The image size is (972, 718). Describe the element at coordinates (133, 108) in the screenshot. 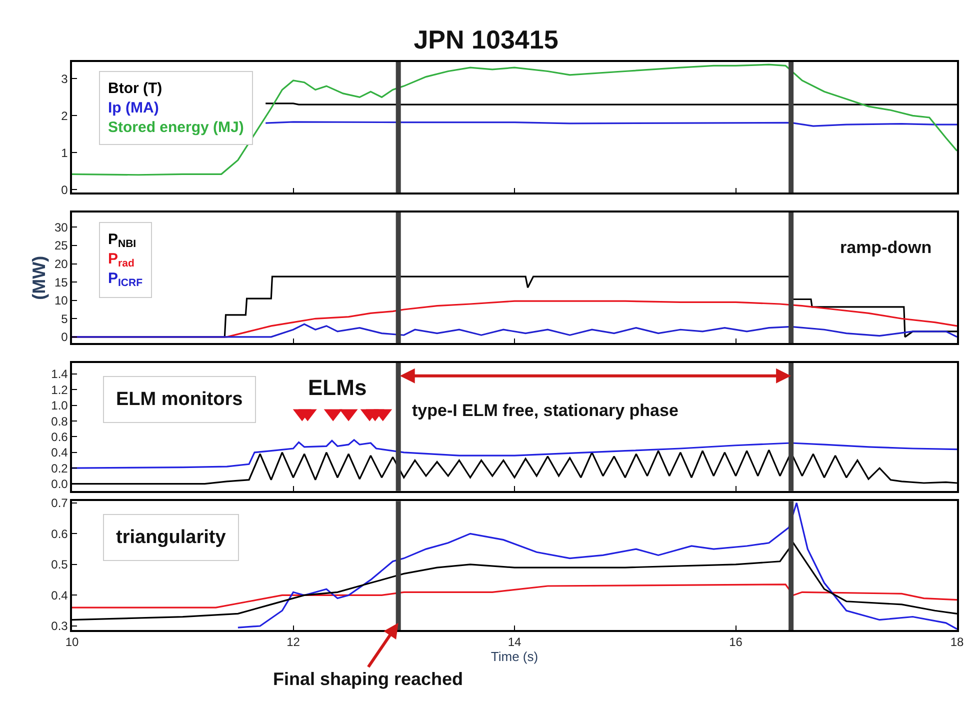

I see `text: Ip (MA)` at that location.